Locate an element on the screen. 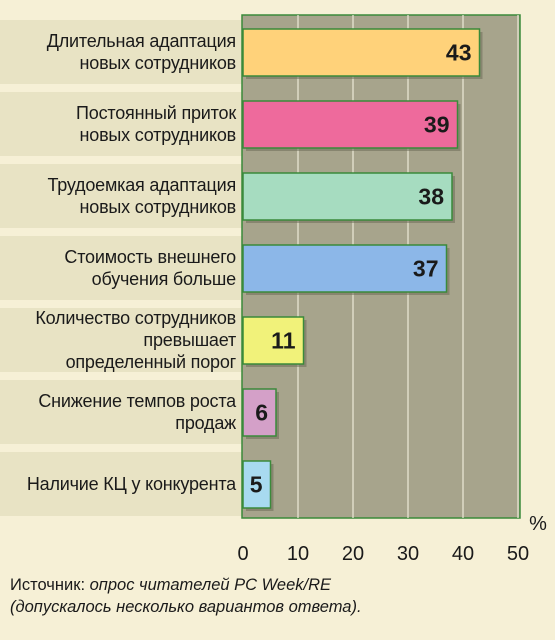 The width and height of the screenshot is (555, 640). tick-label: 10 is located at coordinates (298, 554).